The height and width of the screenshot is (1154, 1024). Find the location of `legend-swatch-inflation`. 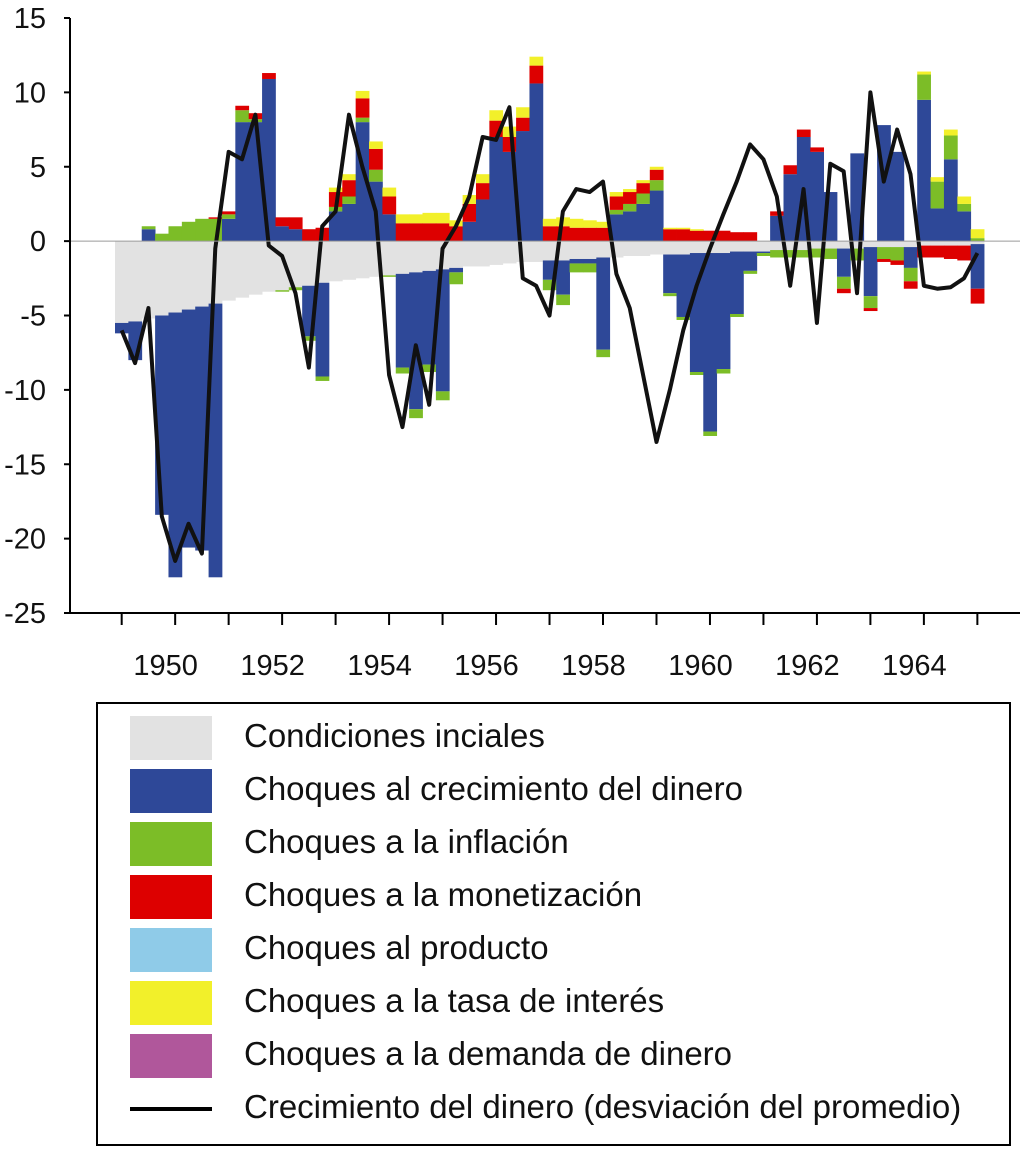

legend-swatch-inflation is located at coordinates (171, 844).